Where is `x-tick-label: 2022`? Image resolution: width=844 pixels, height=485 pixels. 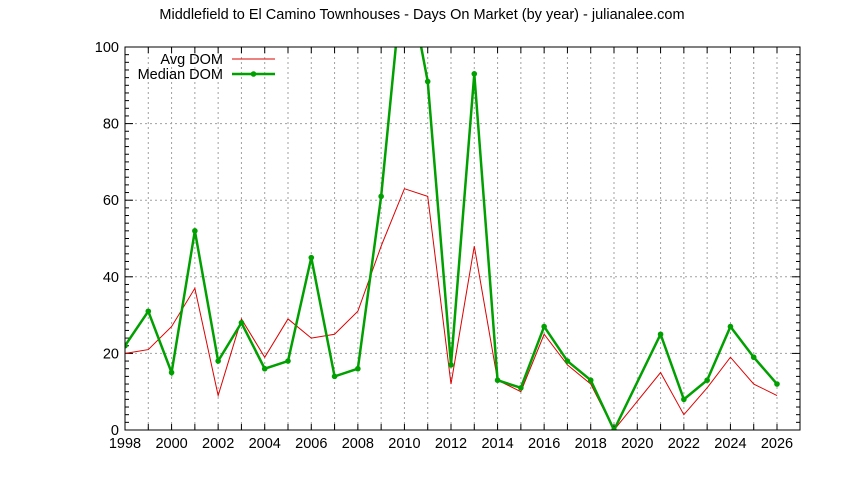
x-tick-label: 2022 is located at coordinates (684, 444).